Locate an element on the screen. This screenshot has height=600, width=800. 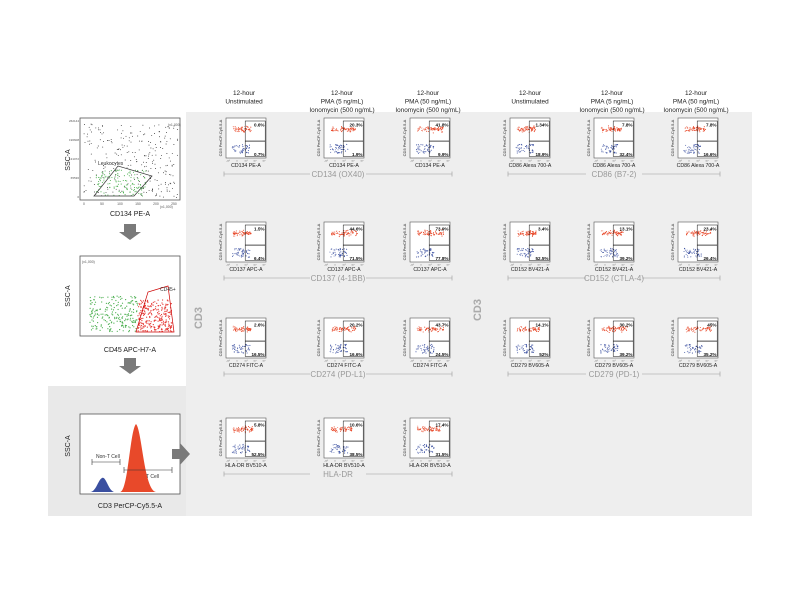
lower-gate-percent: 35.2% is located at coordinates (709, 354).